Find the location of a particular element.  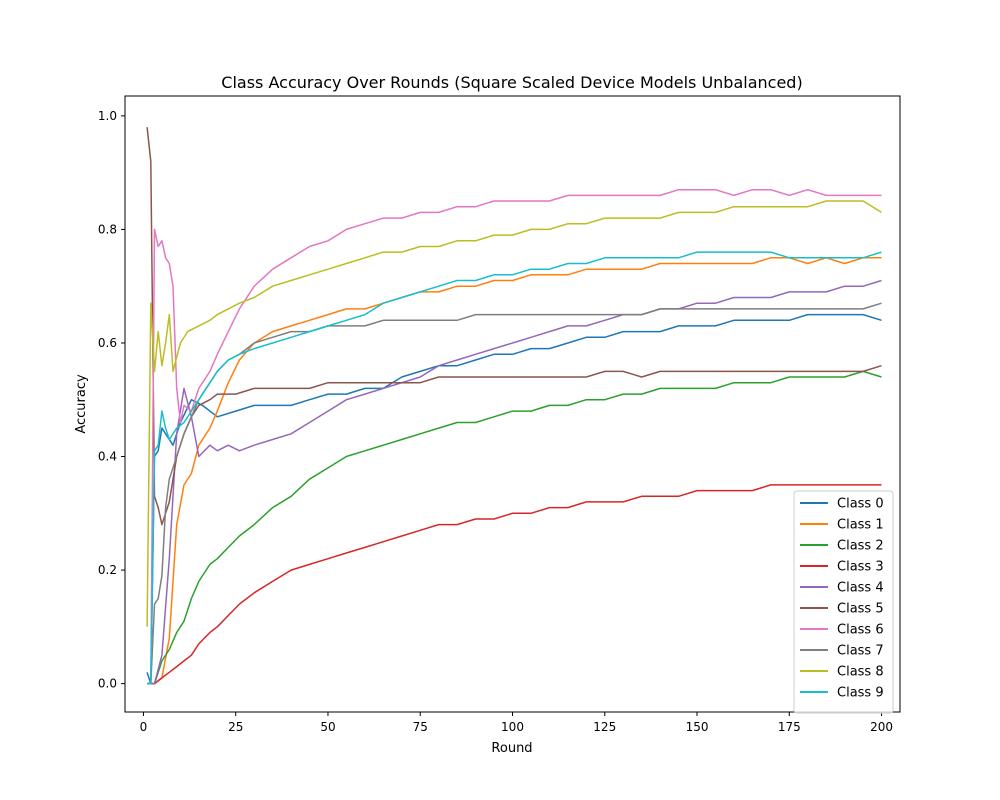

x-tick-label: 200 is located at coordinates (881, 727).